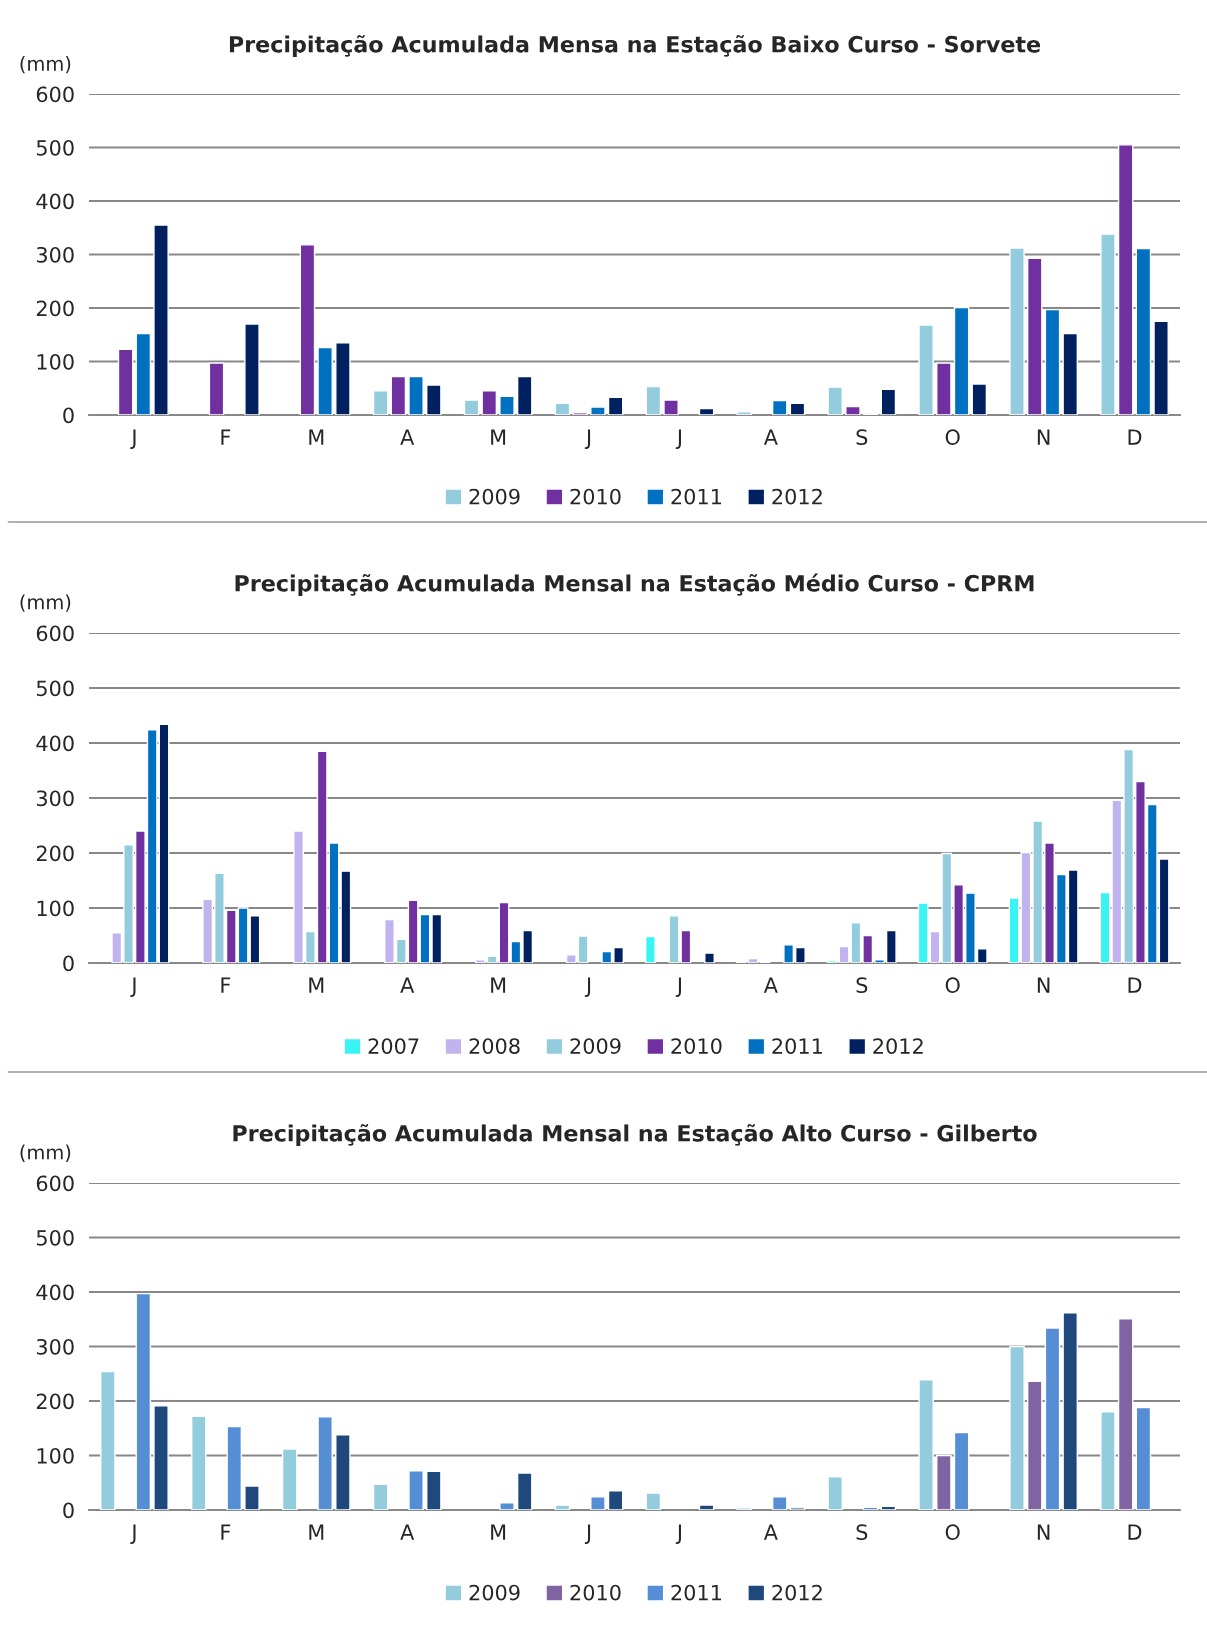  What do you see at coordinates (55, 1346) in the screenshot?
I see `y-tick-label: 300` at bounding box center [55, 1346].